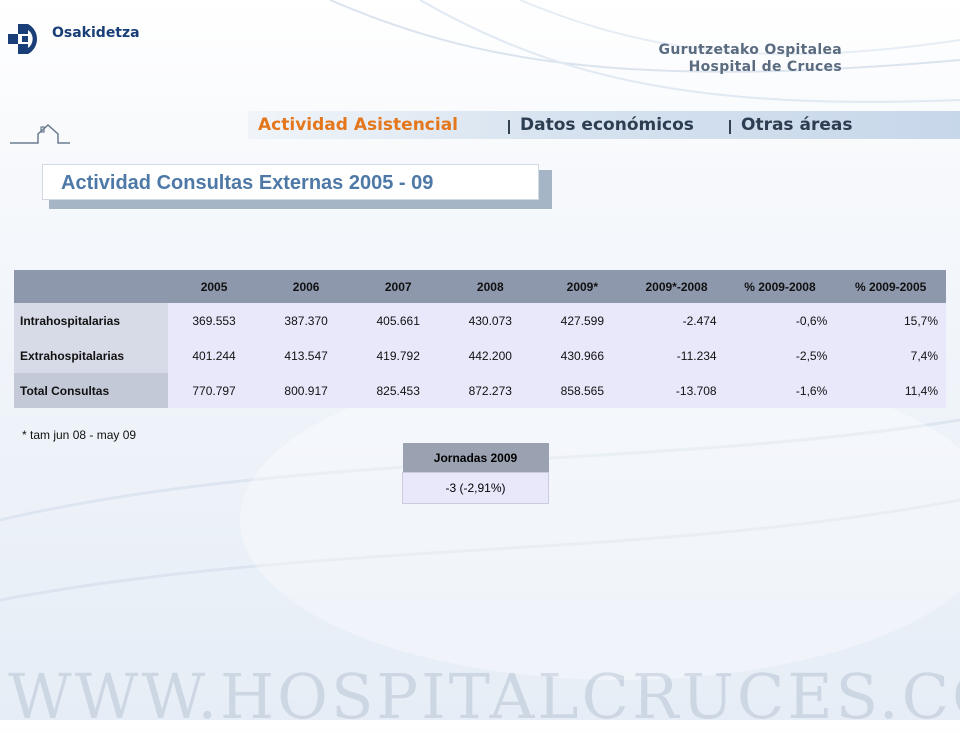 This screenshot has height=733, width=960. What do you see at coordinates (91, 286) in the screenshot?
I see `table-header-cell` at bounding box center [91, 286].